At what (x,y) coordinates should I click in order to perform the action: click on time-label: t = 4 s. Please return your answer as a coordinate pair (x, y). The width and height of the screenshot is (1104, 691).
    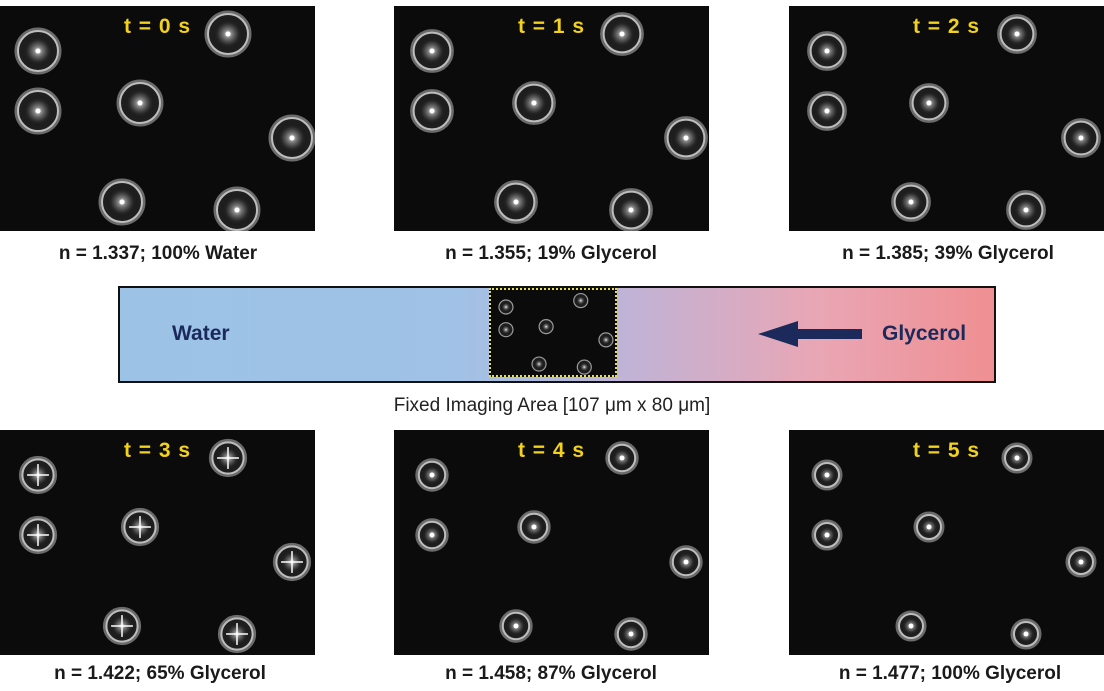
    Looking at the image, I should click on (551, 450).